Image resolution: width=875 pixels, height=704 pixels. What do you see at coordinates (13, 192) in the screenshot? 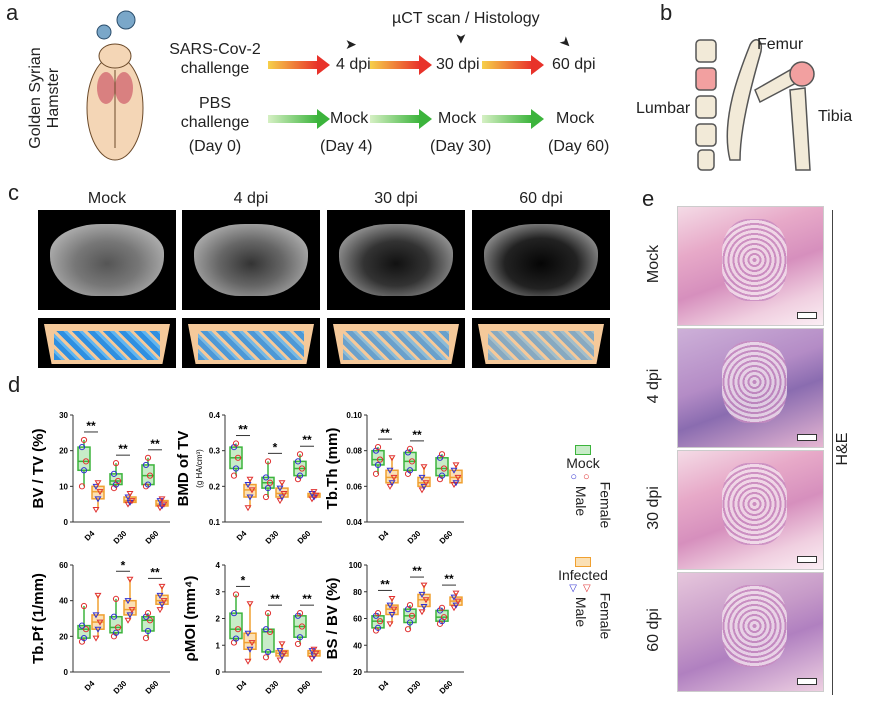
I see `panel-label-c: c` at bounding box center [13, 192].